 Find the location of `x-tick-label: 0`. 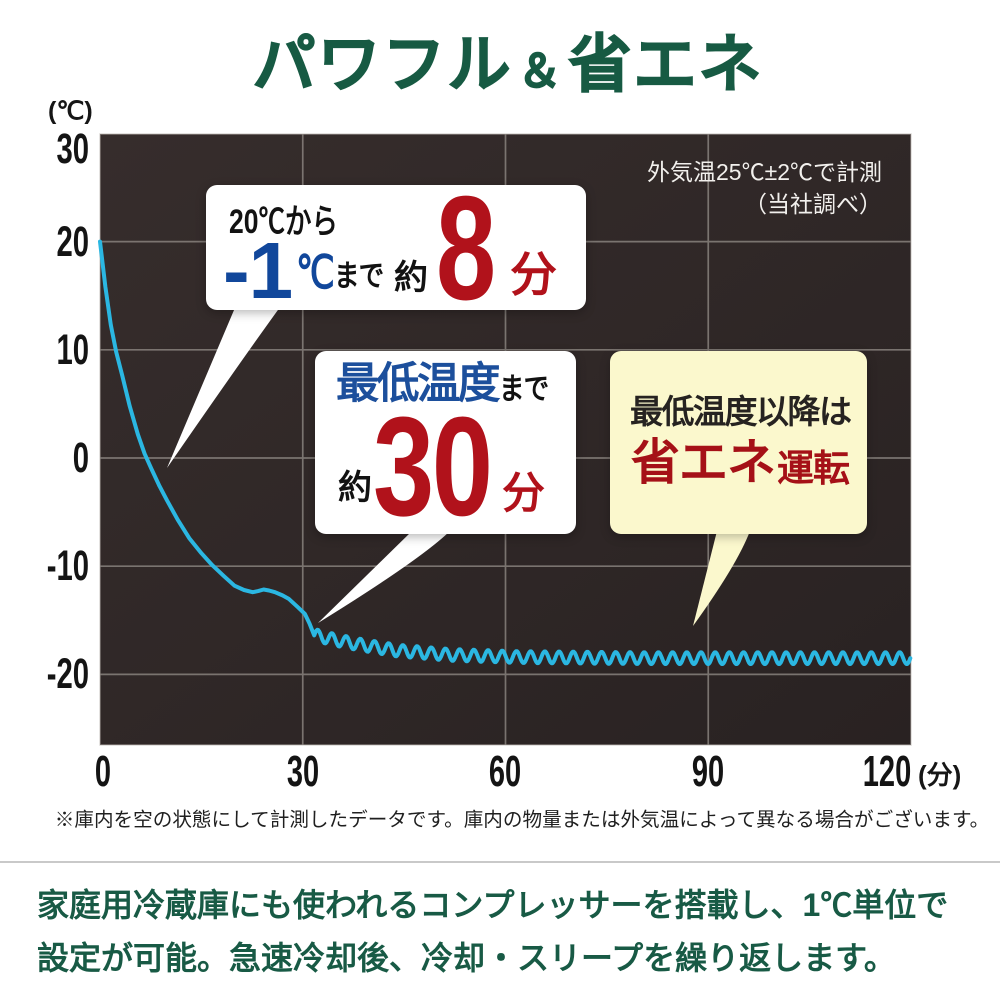

x-tick-label: 0 is located at coordinates (103, 771).